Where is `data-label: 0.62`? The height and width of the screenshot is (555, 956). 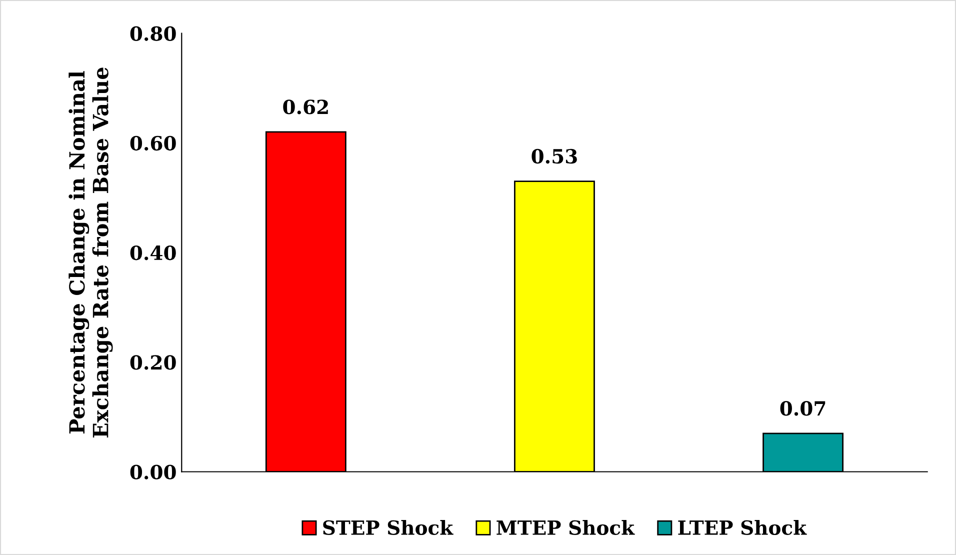 data-label: 0.62 is located at coordinates (305, 107).